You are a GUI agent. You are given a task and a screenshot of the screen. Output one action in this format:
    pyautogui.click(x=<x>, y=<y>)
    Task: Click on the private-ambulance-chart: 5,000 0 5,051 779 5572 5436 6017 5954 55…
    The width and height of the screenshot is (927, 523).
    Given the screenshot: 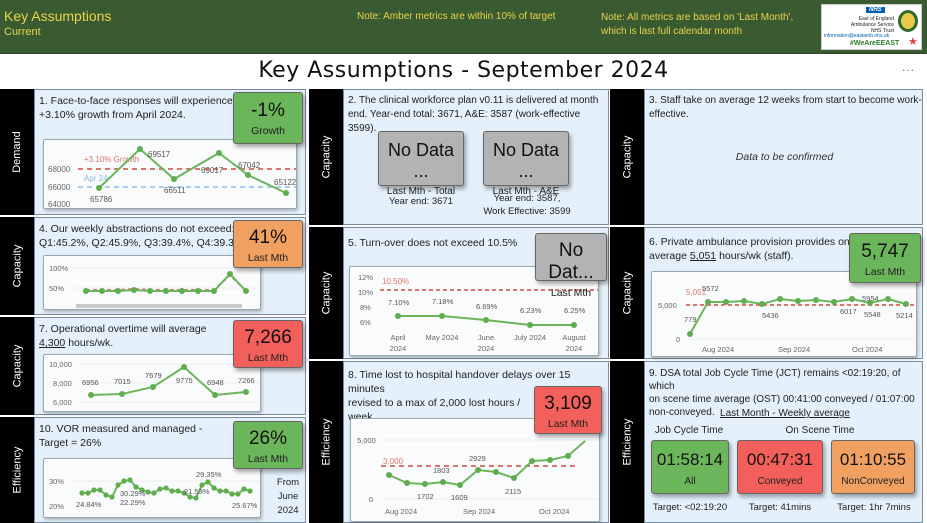 What is the action you would take?
    pyautogui.click(x=784, y=314)
    